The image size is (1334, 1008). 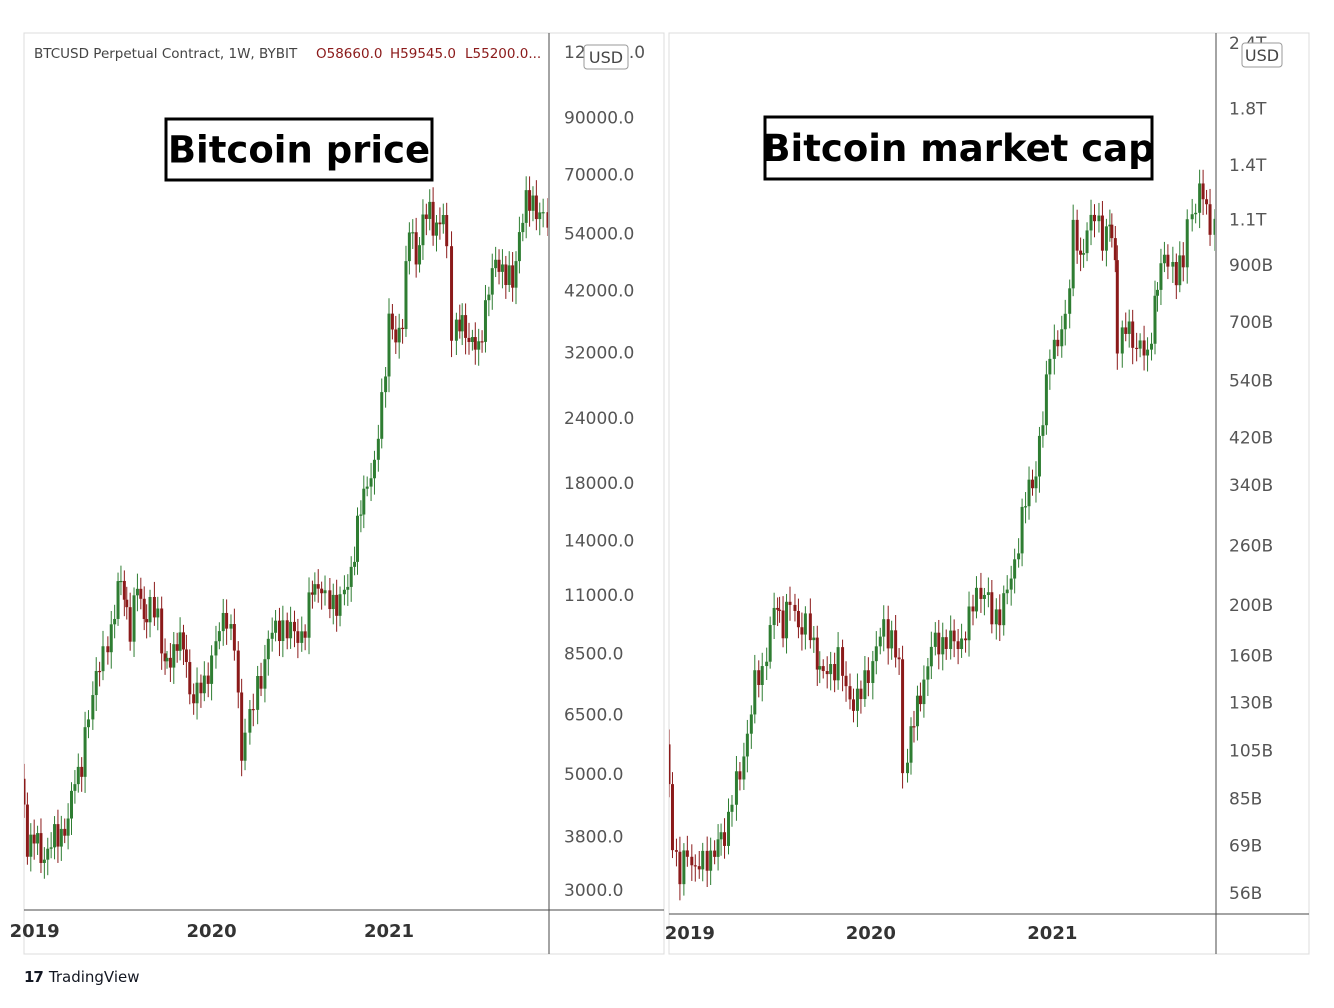 I want to click on y-tick-label: 56B, so click(x=1245, y=894).